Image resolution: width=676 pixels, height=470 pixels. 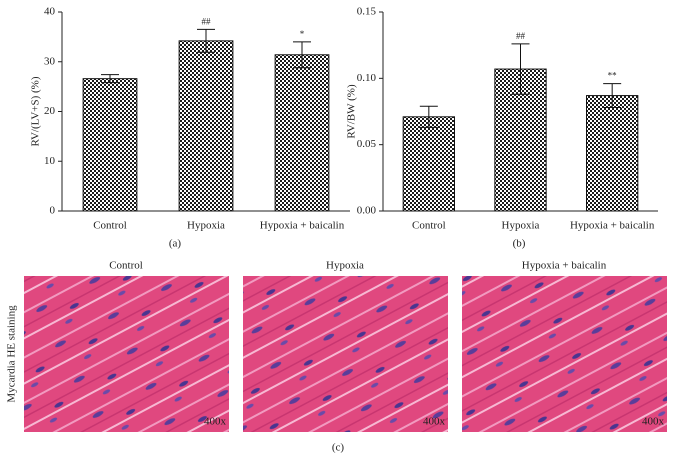 I want to click on significance: **, so click(x=613, y=76).